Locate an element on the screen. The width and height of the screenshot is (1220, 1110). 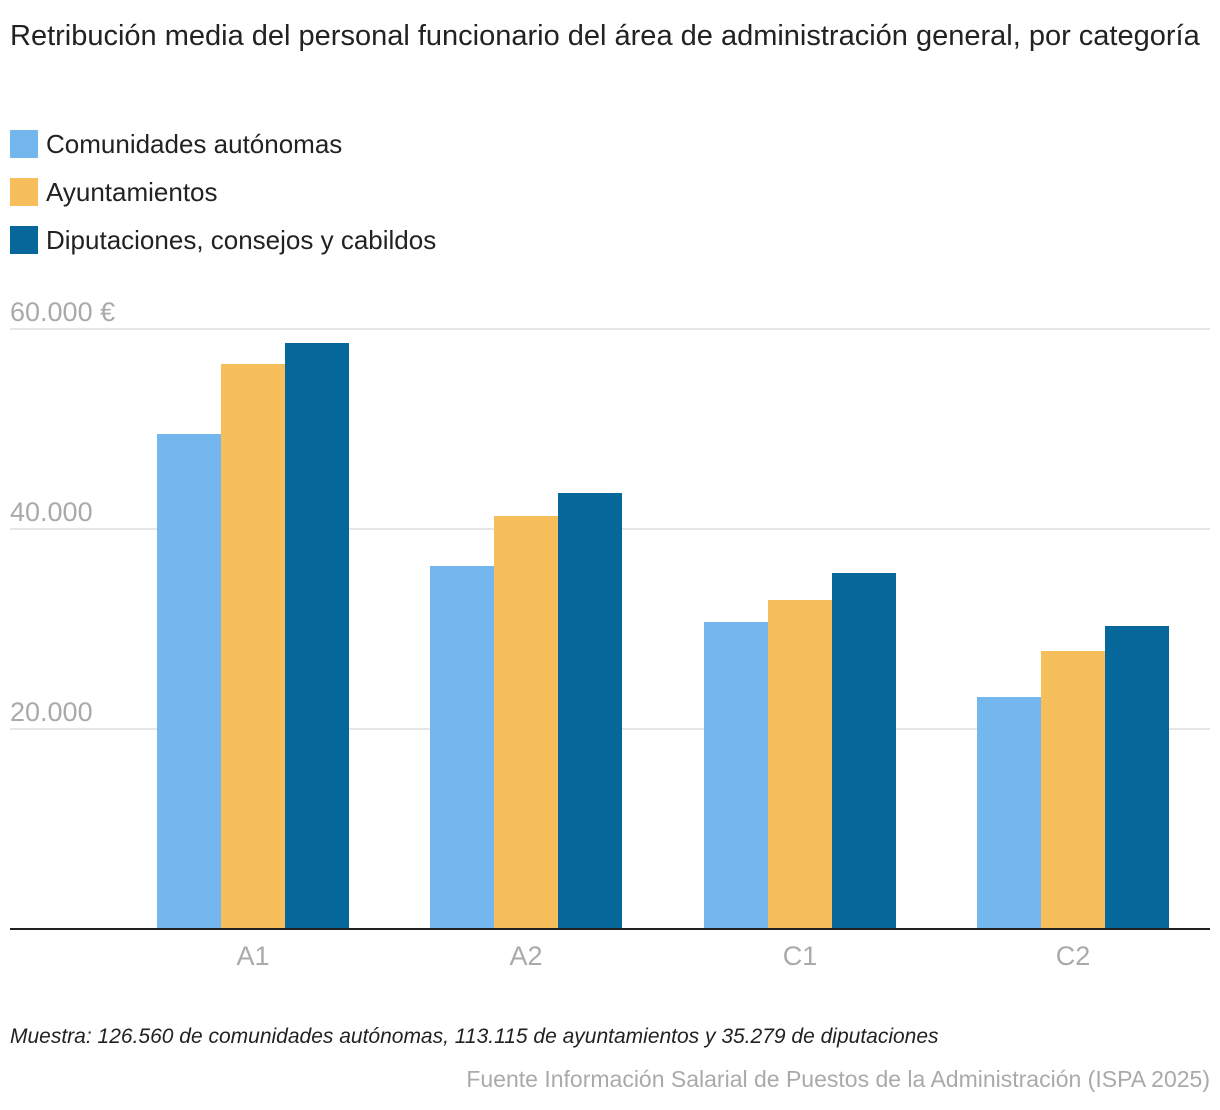
legend-item-ca: Comunidades autónomas is located at coordinates (223, 144).